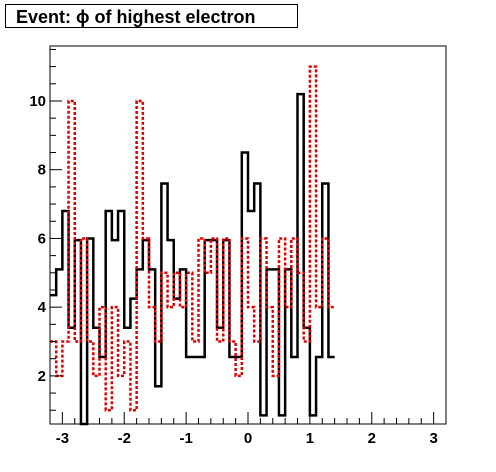  Describe the element at coordinates (62, 438) in the screenshot. I see `x-tick-label: -3` at that location.